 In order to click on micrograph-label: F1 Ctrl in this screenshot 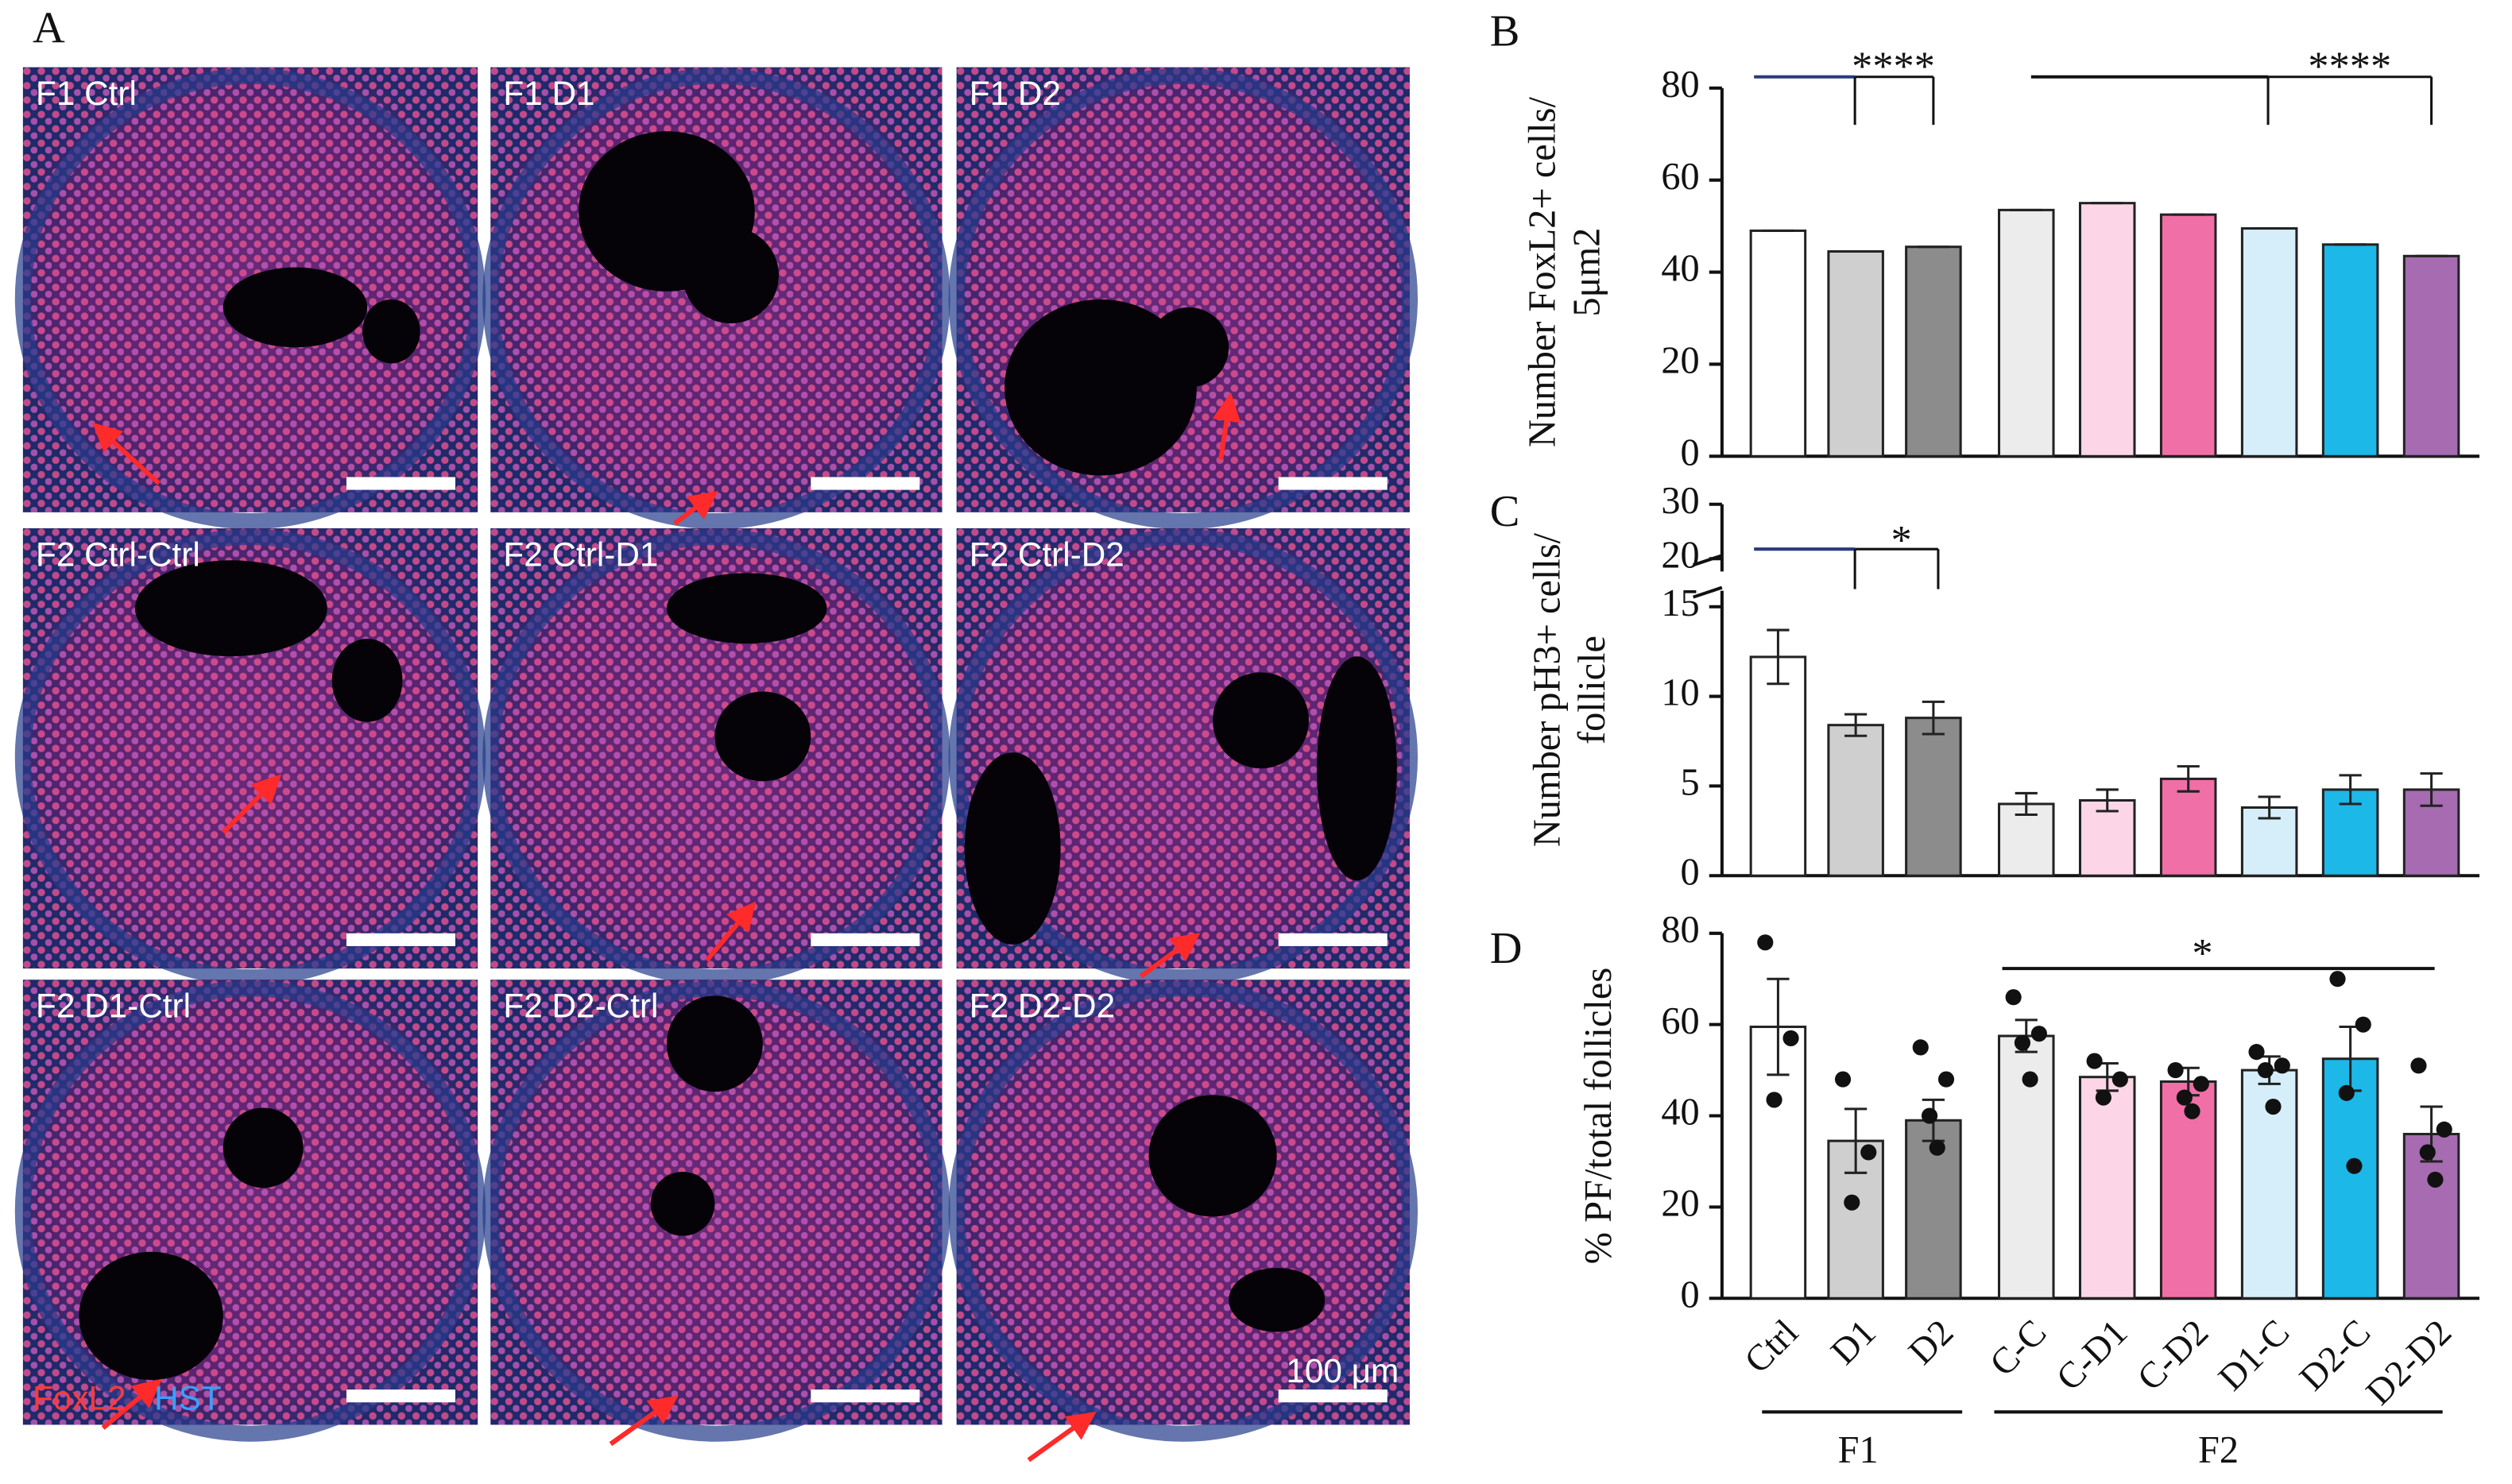, I will do `click(86, 94)`.